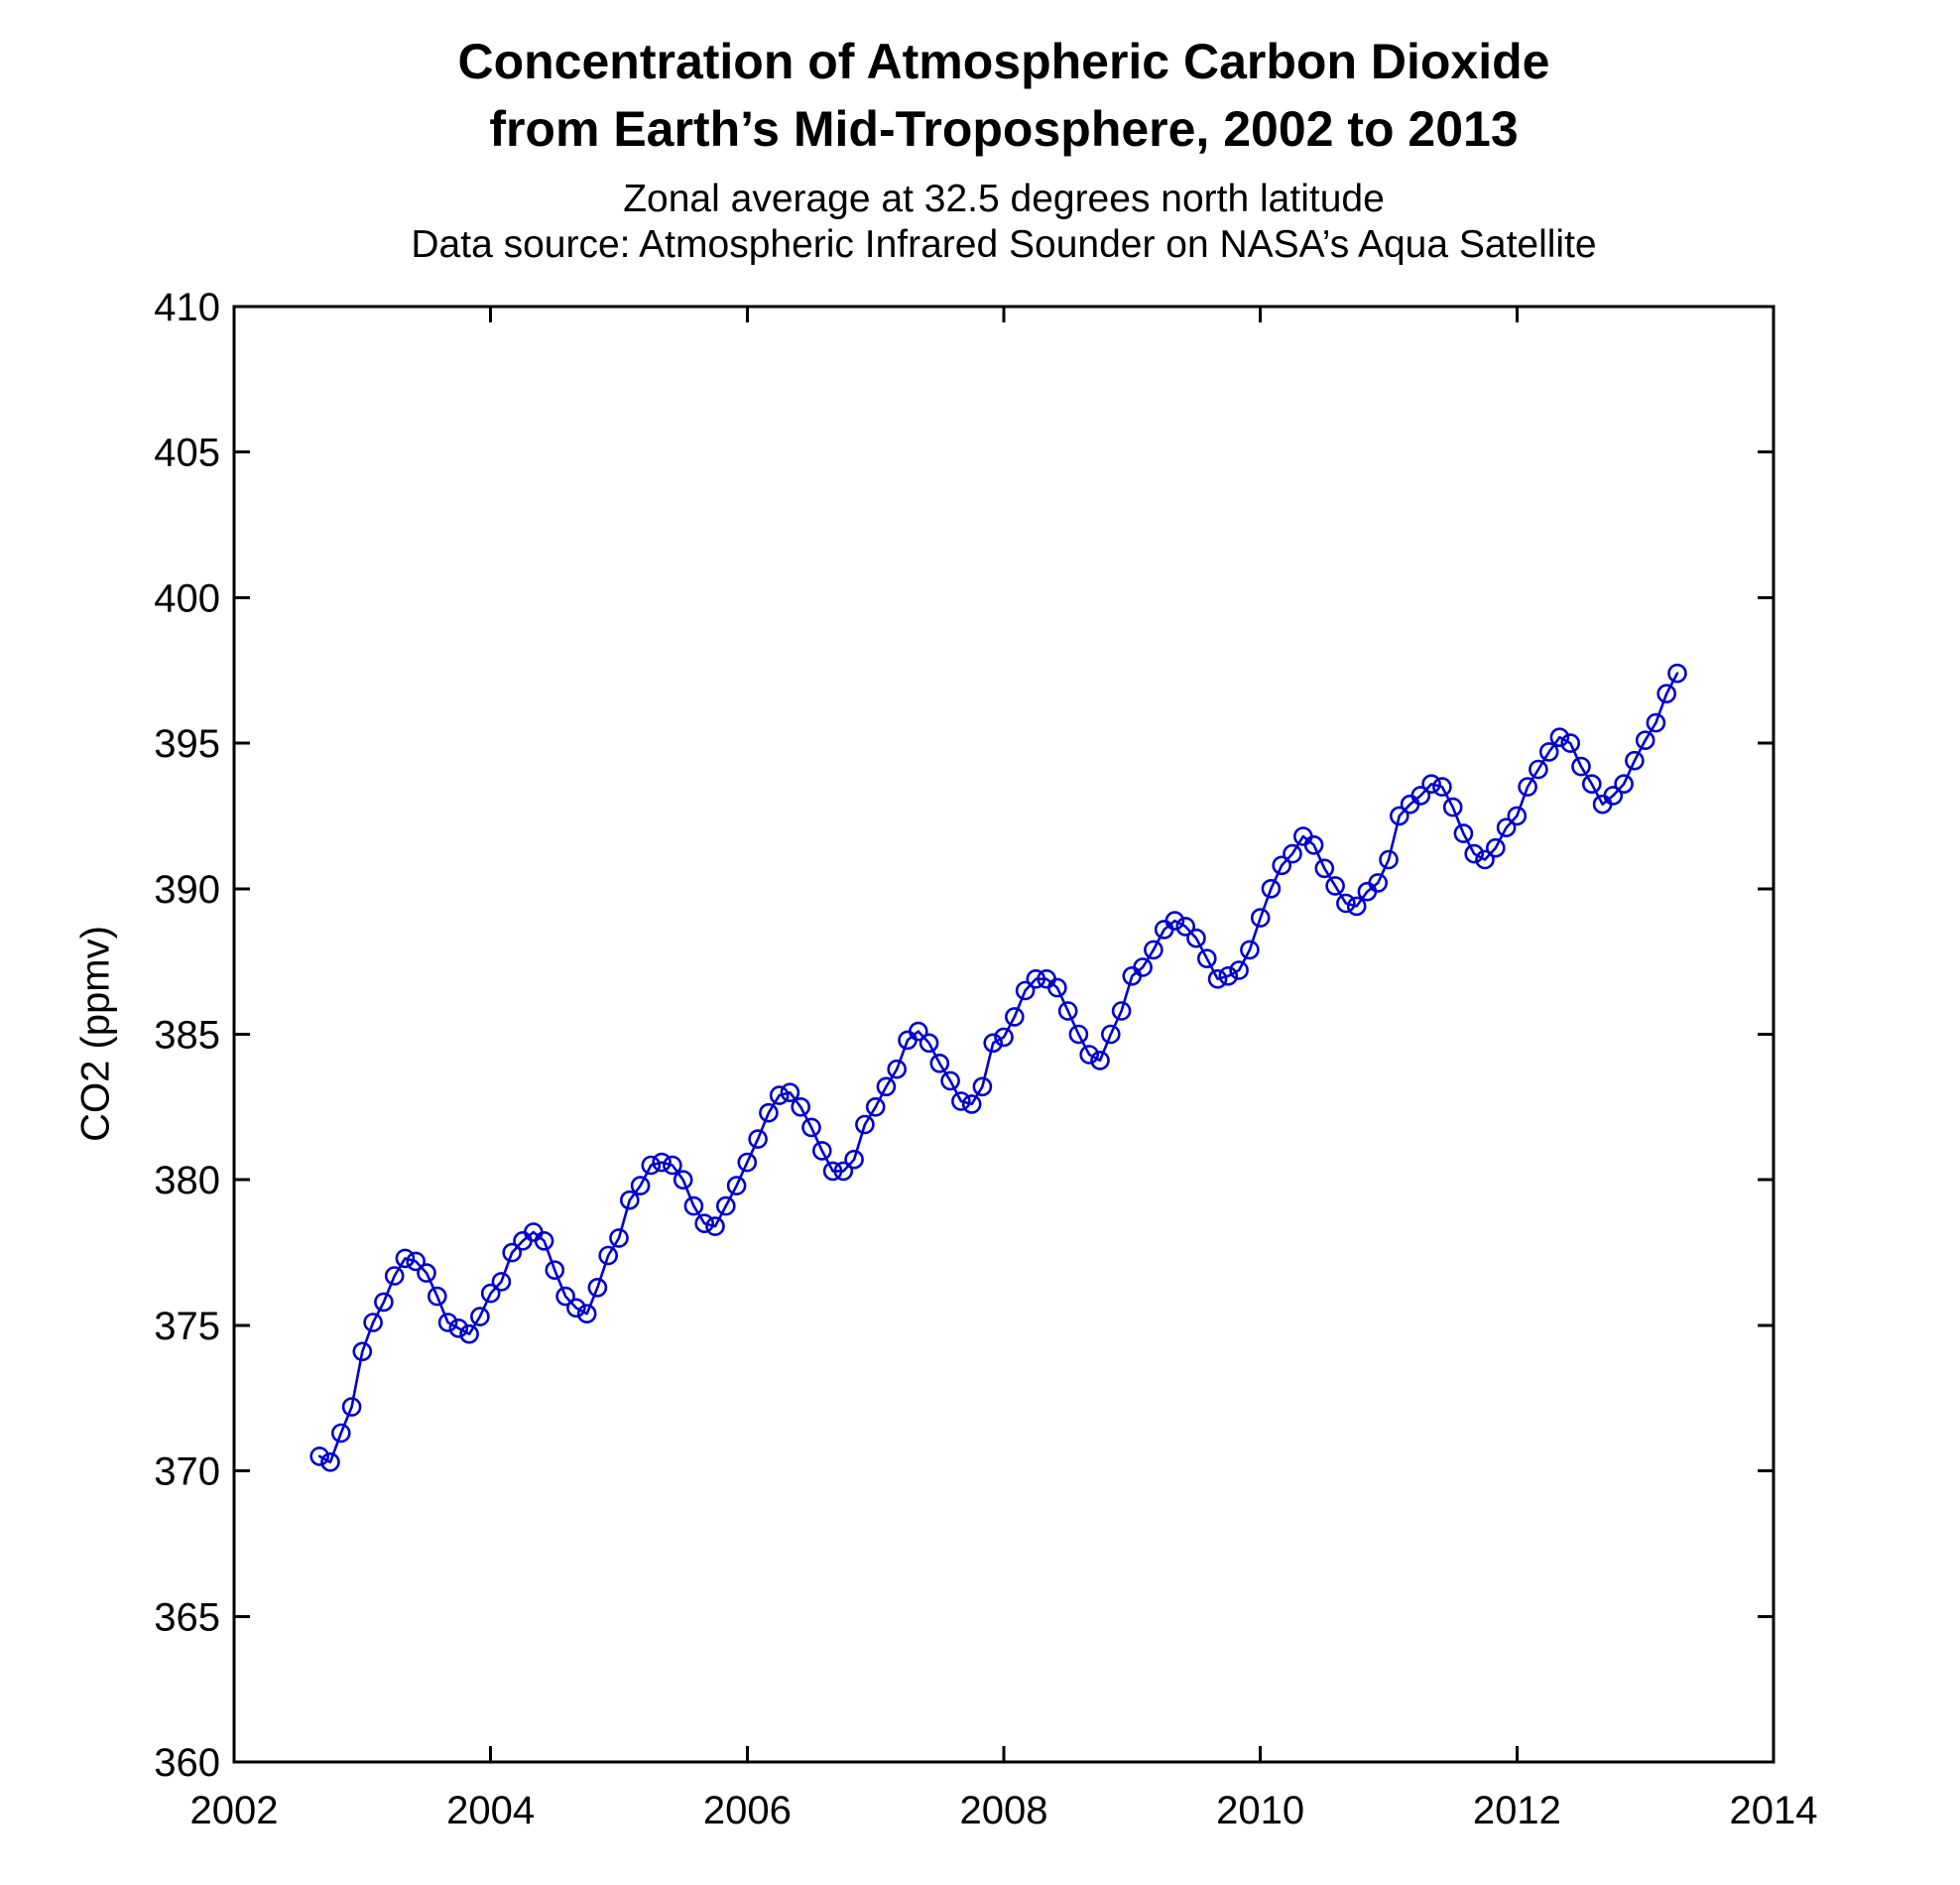 The width and height of the screenshot is (1960, 1885). I want to click on y-tick-label: 365, so click(187, 1617).